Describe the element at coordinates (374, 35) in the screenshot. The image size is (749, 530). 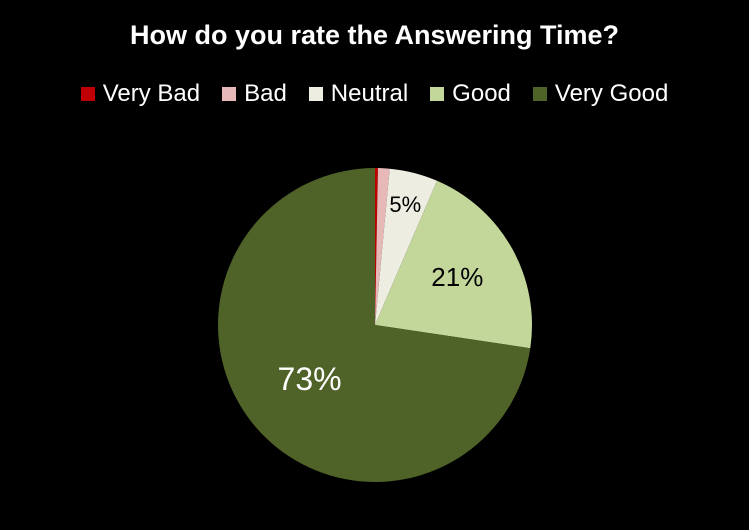
I see `chart-title: How do you rate the Answering Time?` at that location.